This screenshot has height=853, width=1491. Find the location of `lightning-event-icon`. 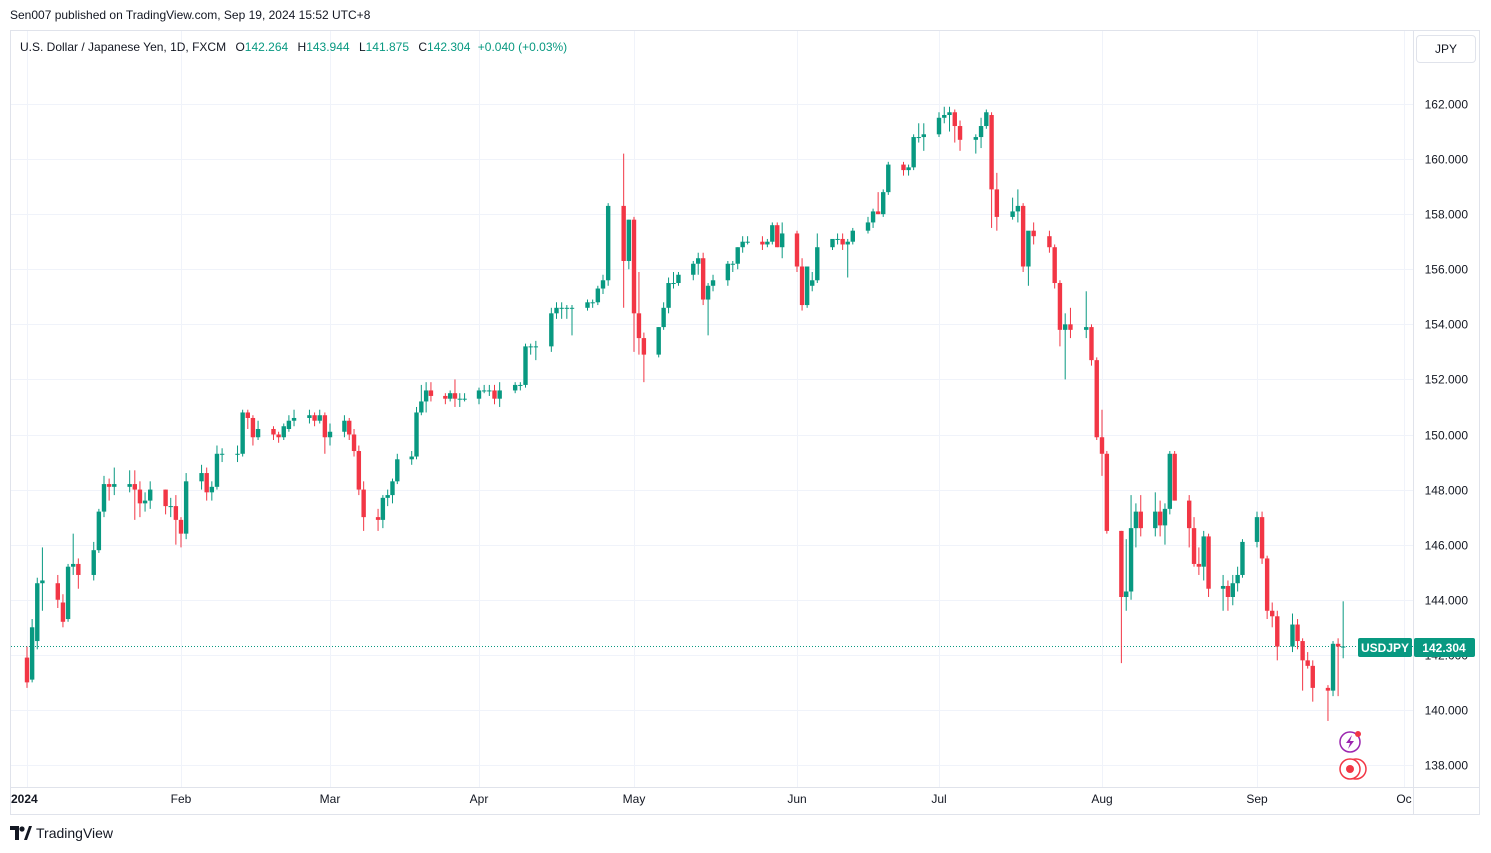

lightning-event-icon is located at coordinates (1350, 742).